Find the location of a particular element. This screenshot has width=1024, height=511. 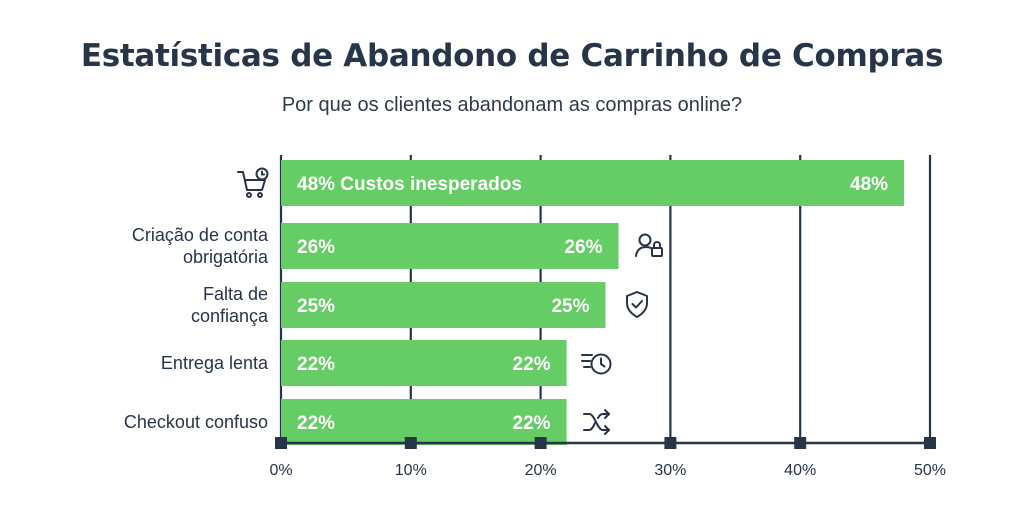

bar-value-label: 25% is located at coordinates (570, 306).